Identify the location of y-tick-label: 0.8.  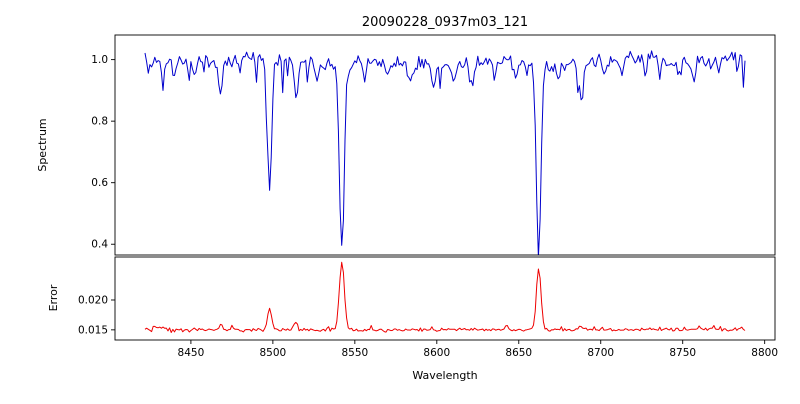
(99, 122).